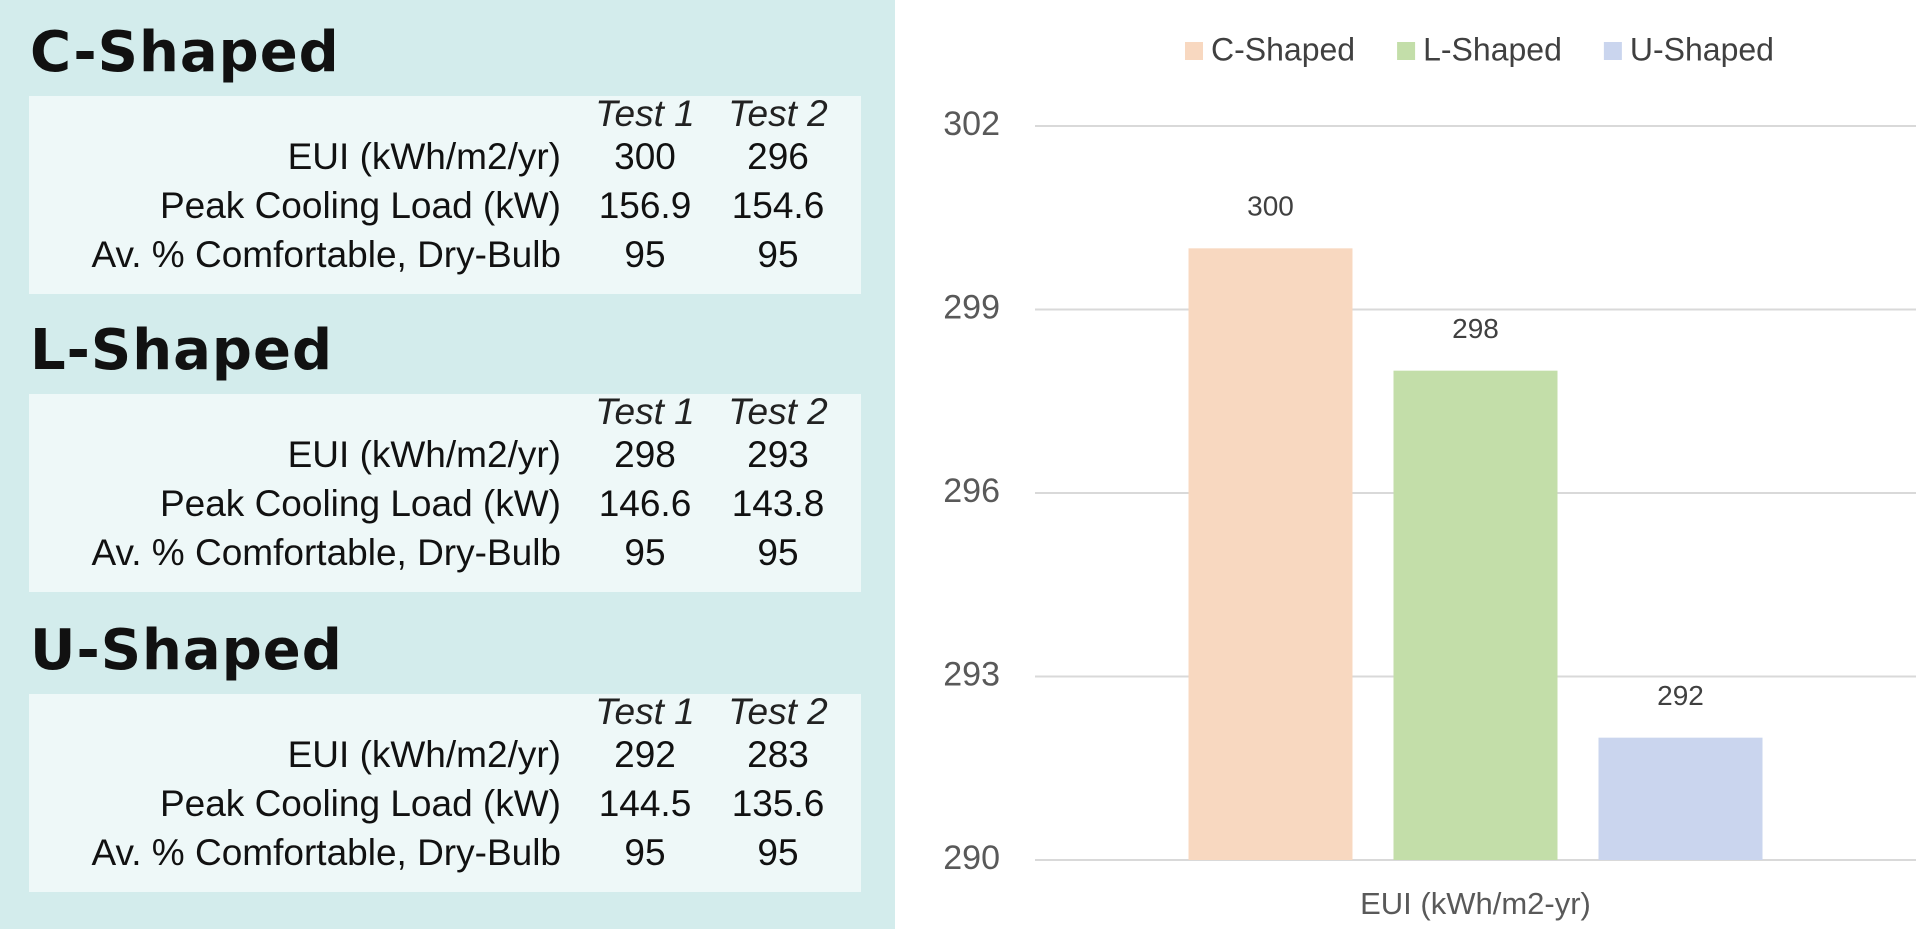 This screenshot has height=929, width=1920. What do you see at coordinates (971, 674) in the screenshot?
I see `y-tick-label: 293` at bounding box center [971, 674].